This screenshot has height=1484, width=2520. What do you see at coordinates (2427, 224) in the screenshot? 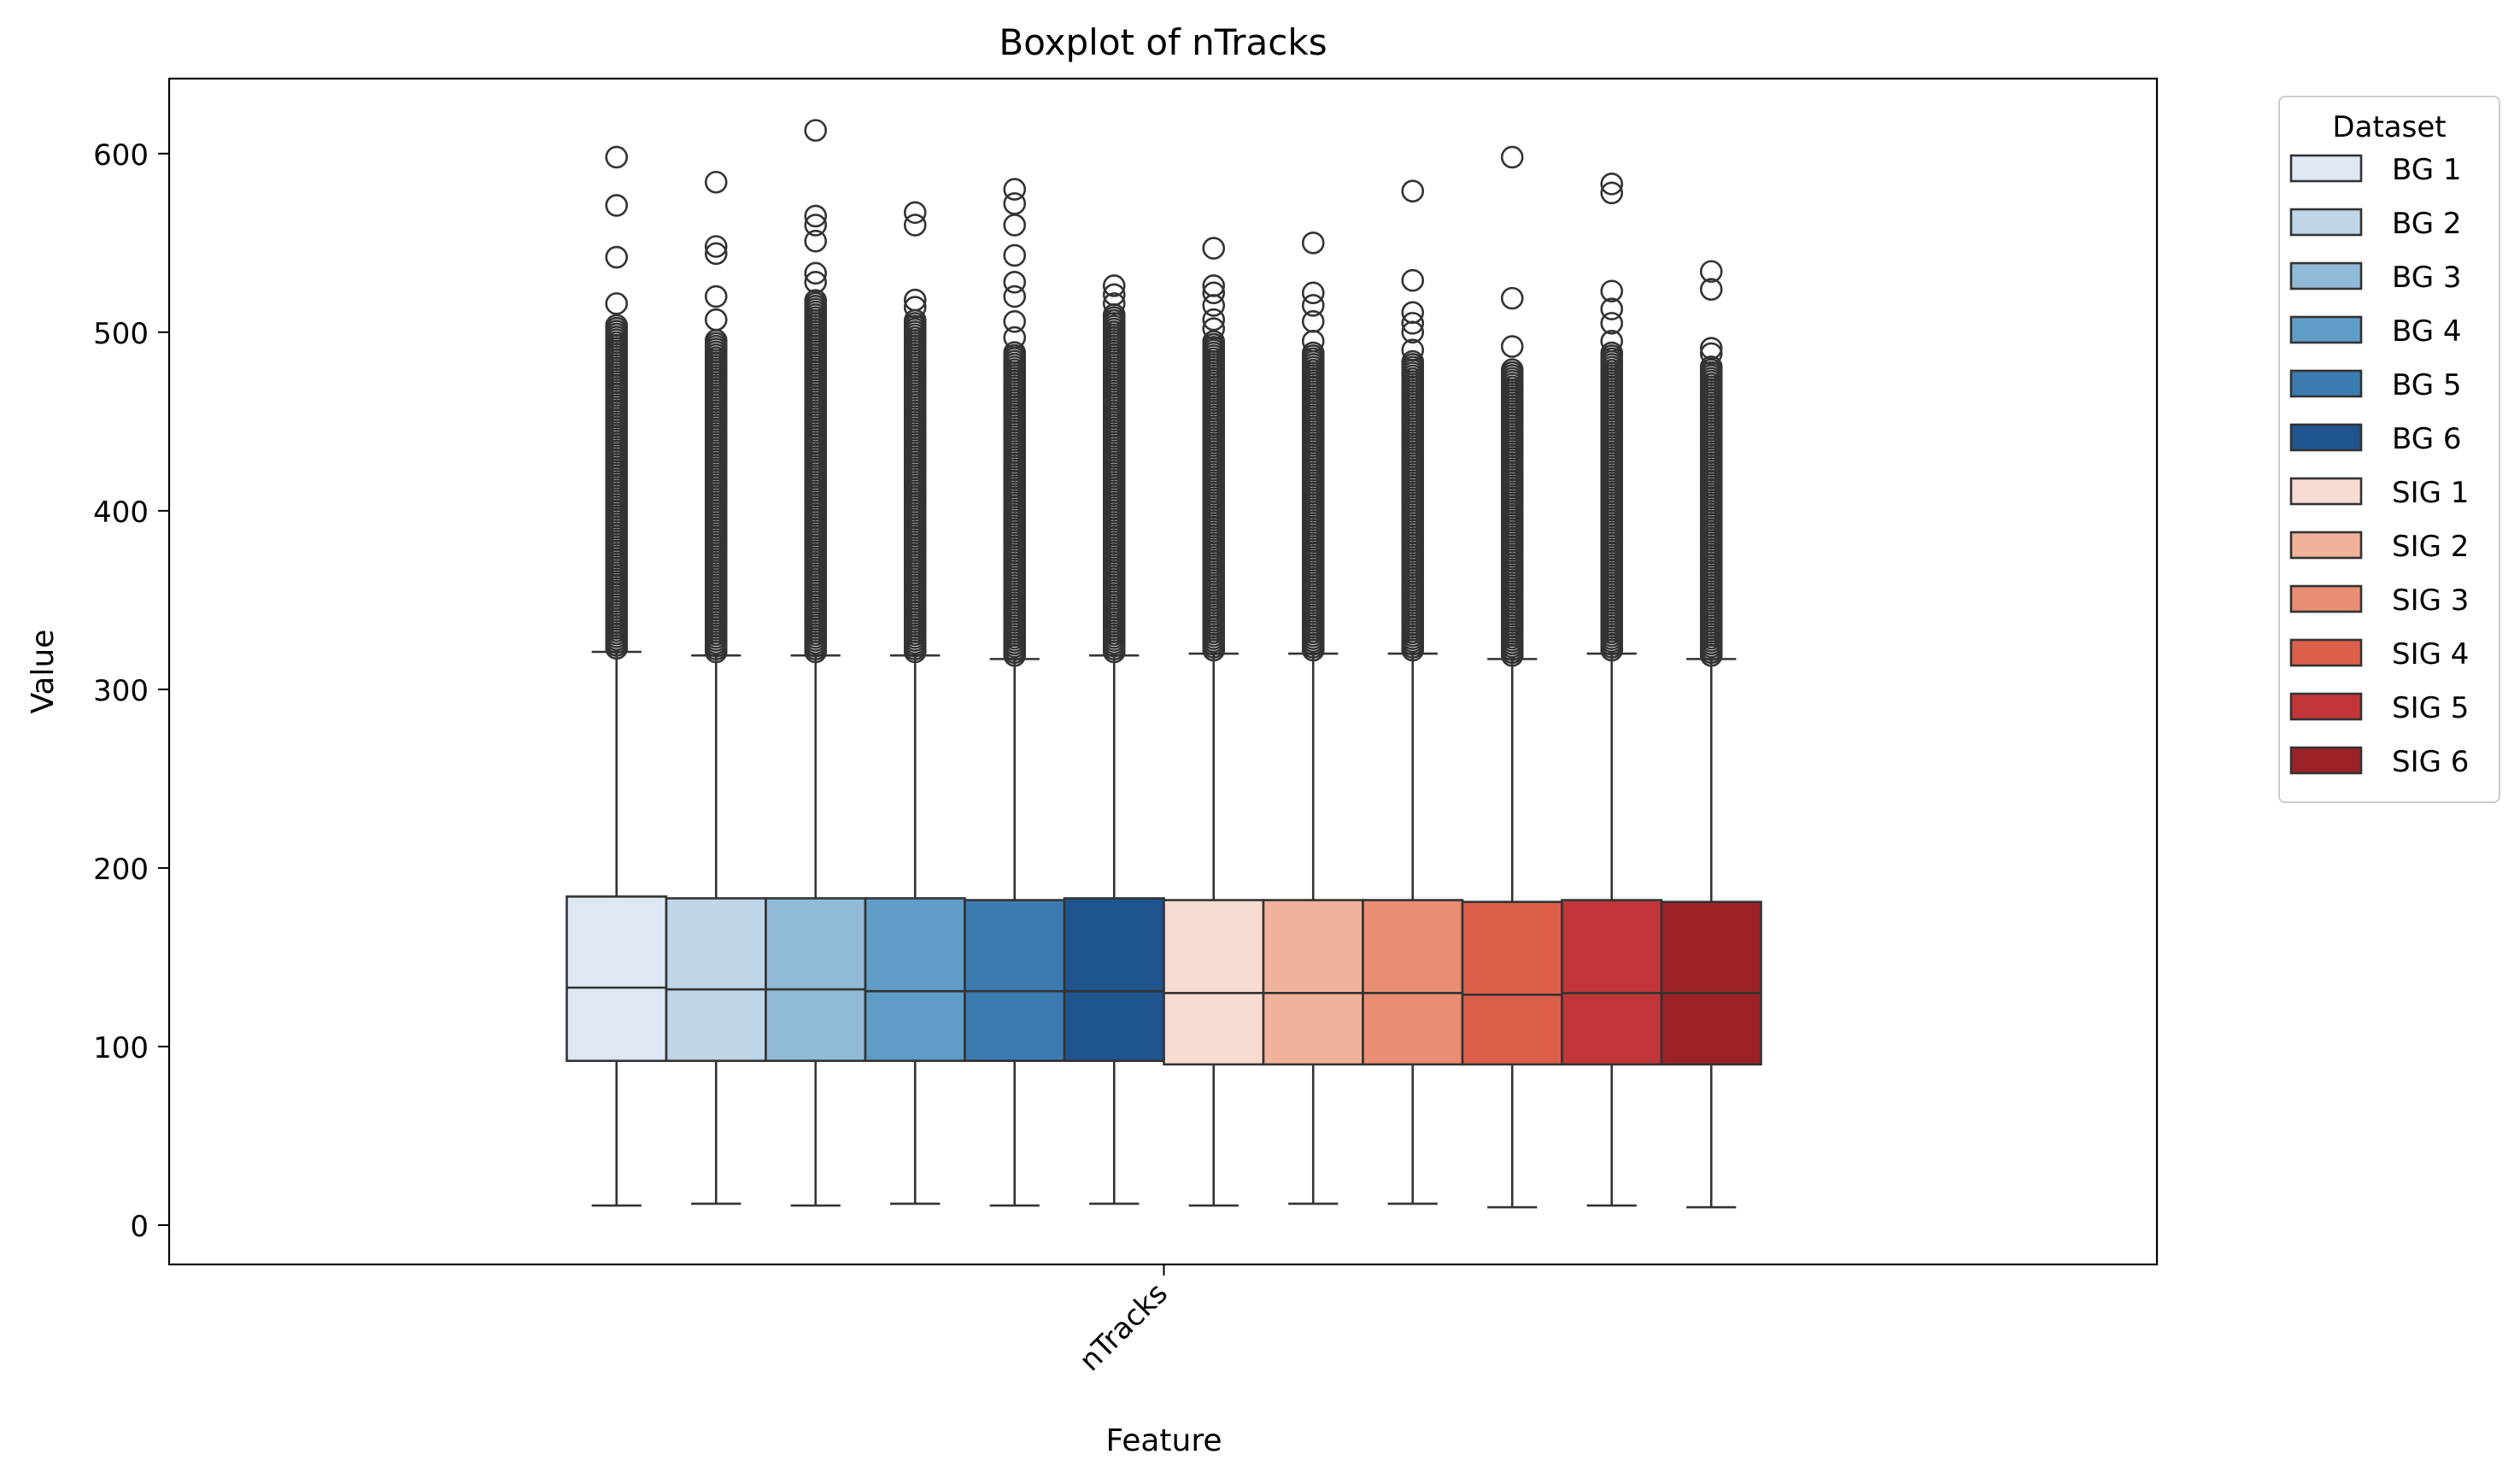
I see `legend-label: BG 2` at bounding box center [2427, 224].